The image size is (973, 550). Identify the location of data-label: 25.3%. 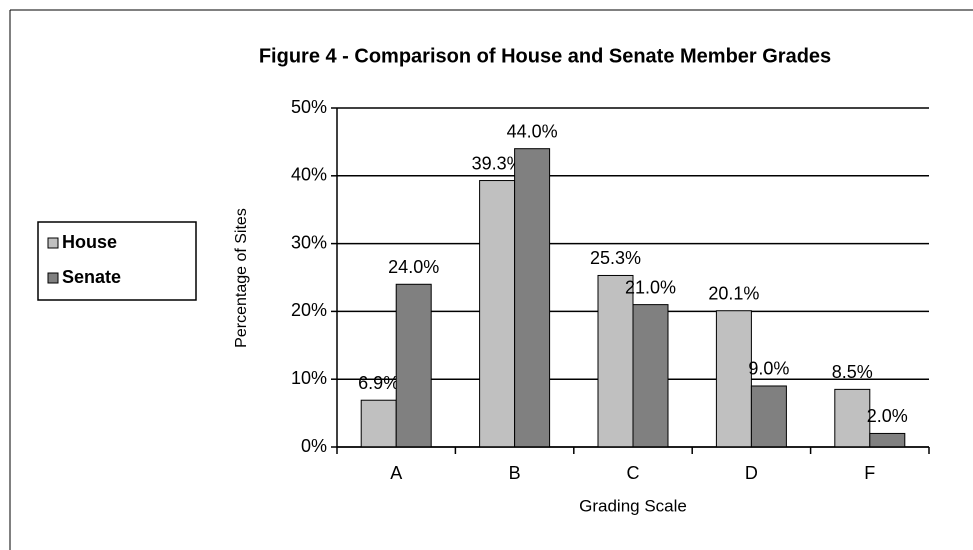
(615, 258).